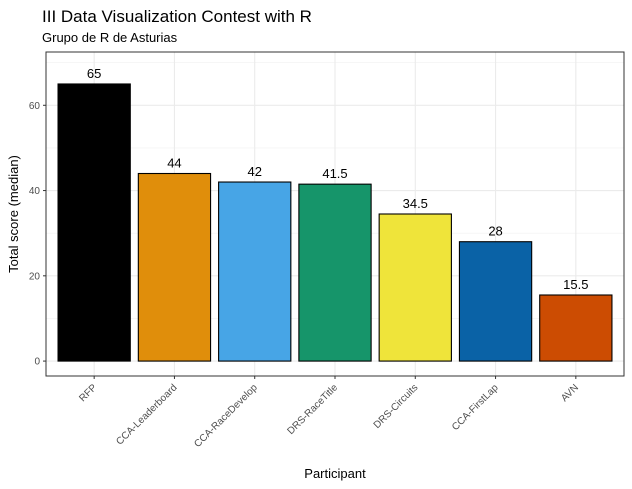 The width and height of the screenshot is (632, 489). What do you see at coordinates (415, 203) in the screenshot?
I see `bar-value-label: 34.5` at bounding box center [415, 203].